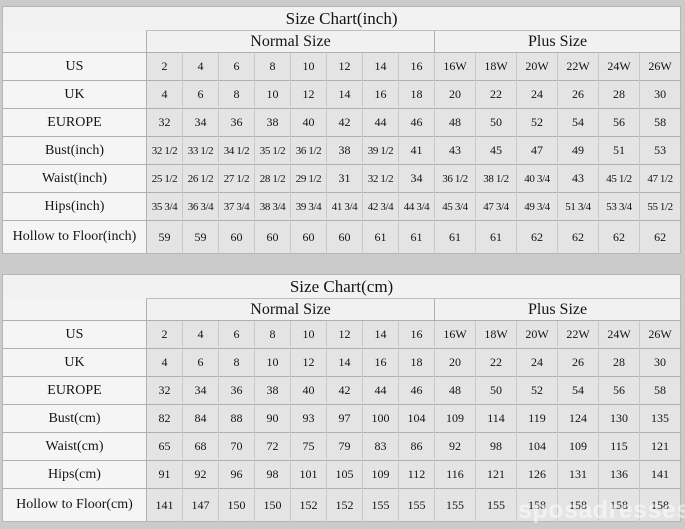 The width and height of the screenshot is (685, 529). Describe the element at coordinates (200, 446) in the screenshot. I see `table-cell: 68` at that location.